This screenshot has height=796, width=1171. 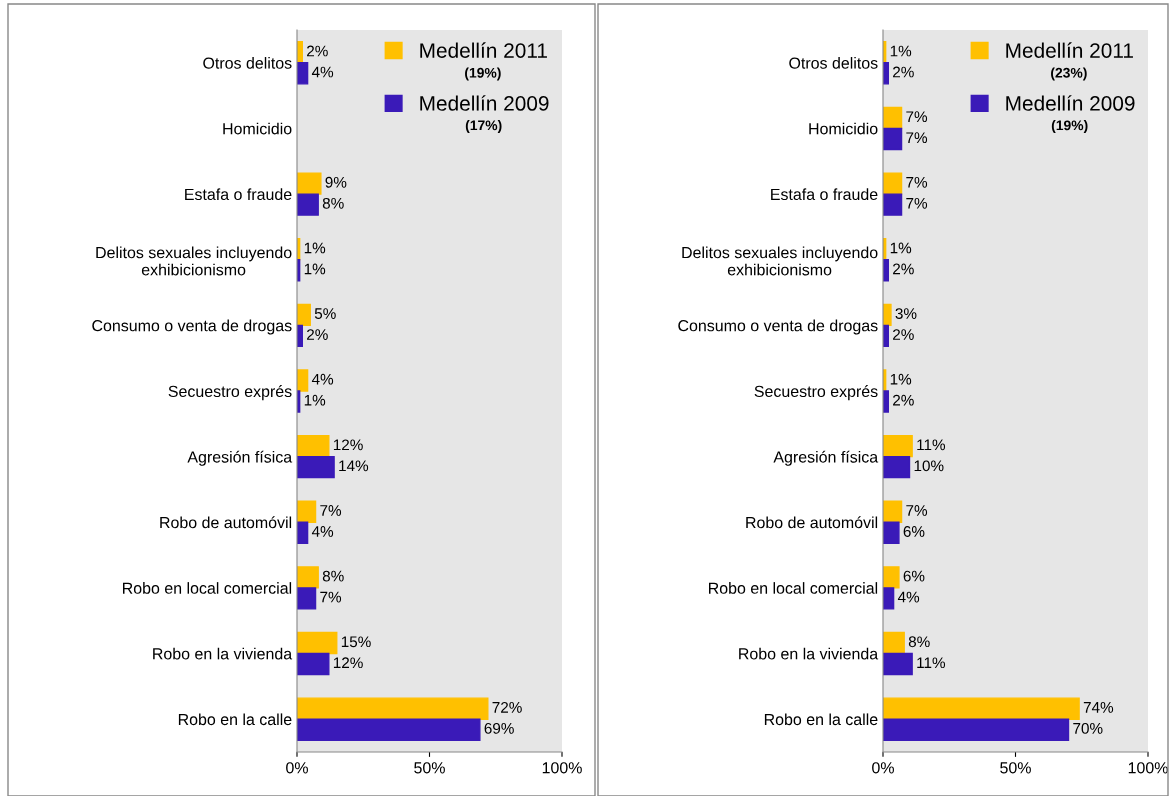 I want to click on data-label: 72%, so click(x=507, y=707).